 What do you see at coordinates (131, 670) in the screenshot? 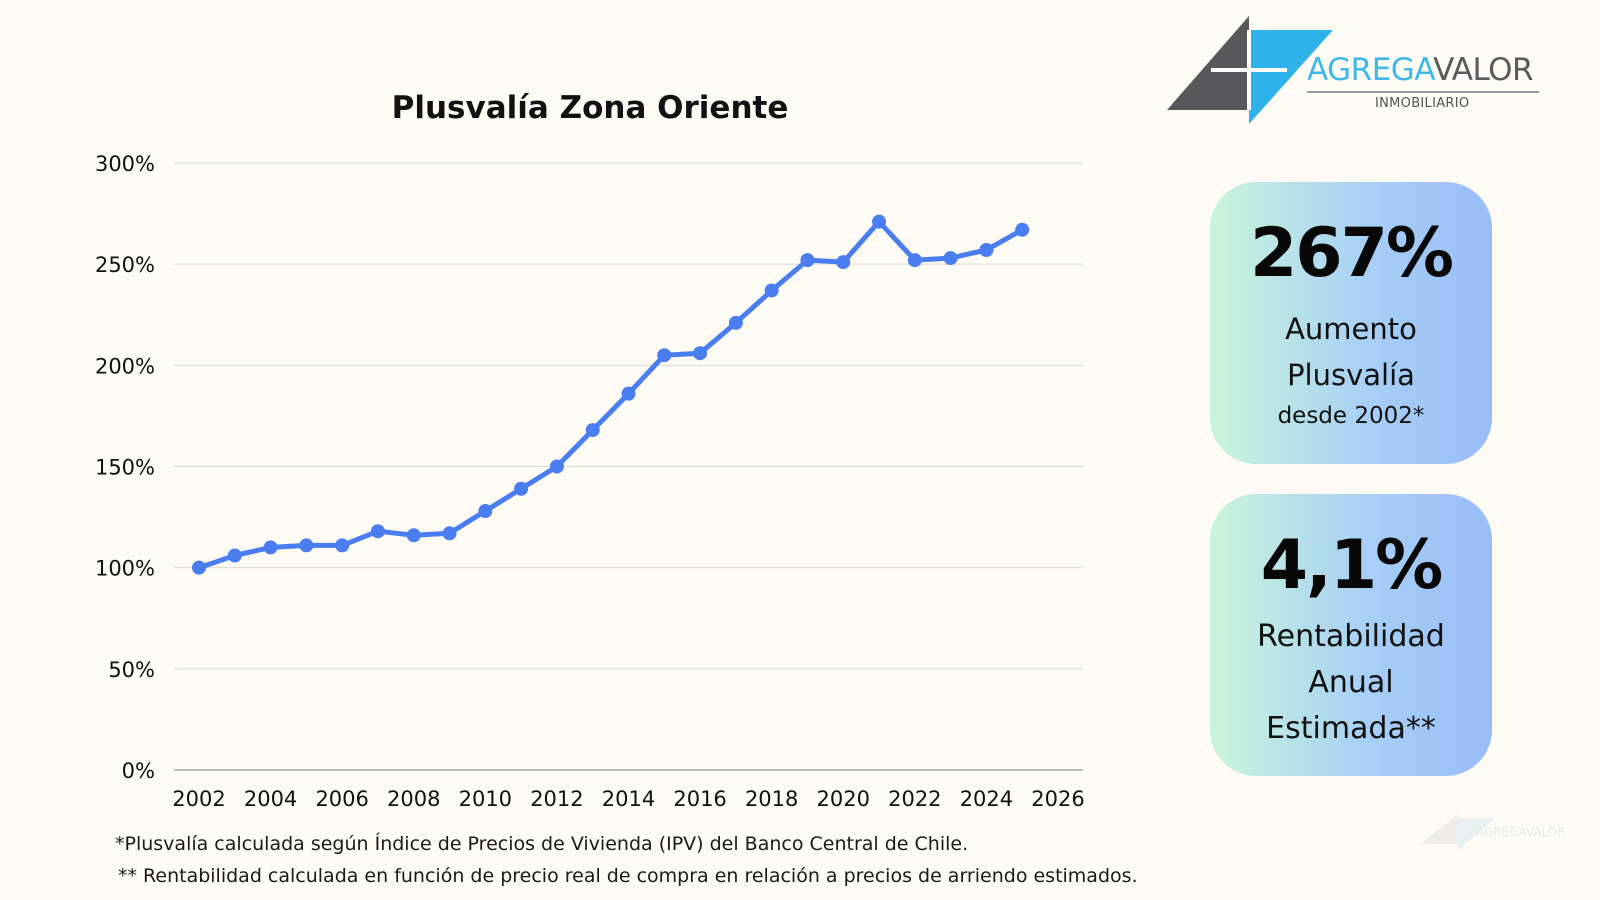
I see `y-tick-label: 50%` at bounding box center [131, 670].